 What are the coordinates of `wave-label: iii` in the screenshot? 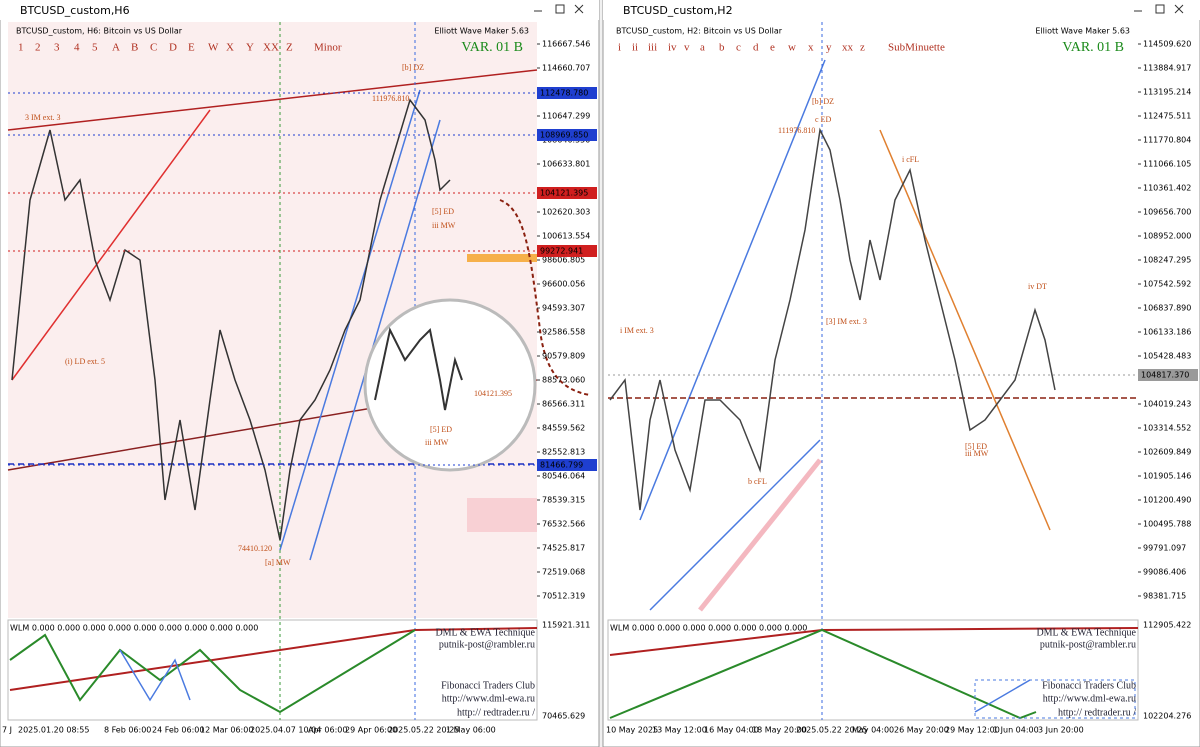 It's located at (652, 48).